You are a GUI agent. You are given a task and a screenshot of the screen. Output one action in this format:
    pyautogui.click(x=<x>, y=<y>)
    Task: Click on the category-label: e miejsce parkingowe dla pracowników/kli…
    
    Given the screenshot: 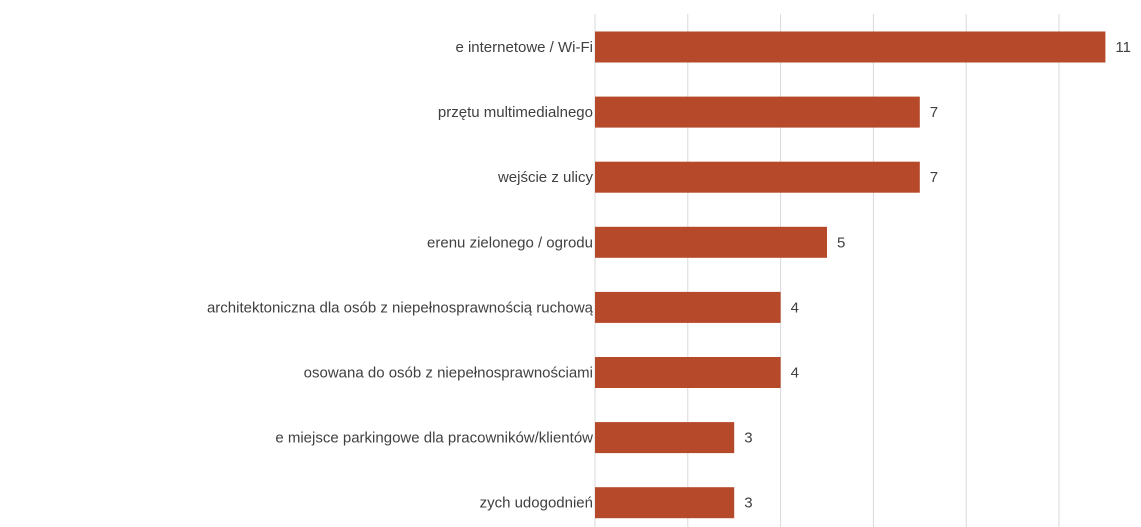 What is the action you would take?
    pyautogui.click(x=434, y=438)
    